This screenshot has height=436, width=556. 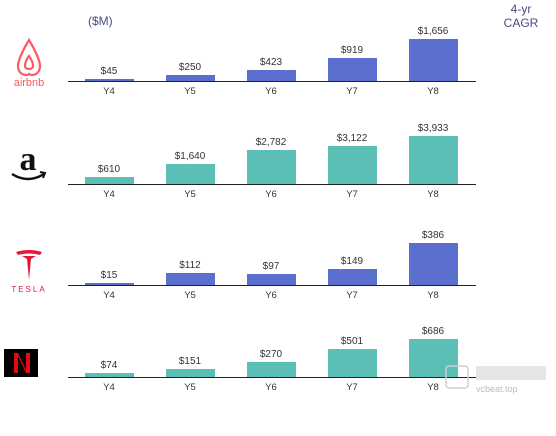 What do you see at coordinates (495, 377) in the screenshot?
I see `watermark-logo` at bounding box center [495, 377].